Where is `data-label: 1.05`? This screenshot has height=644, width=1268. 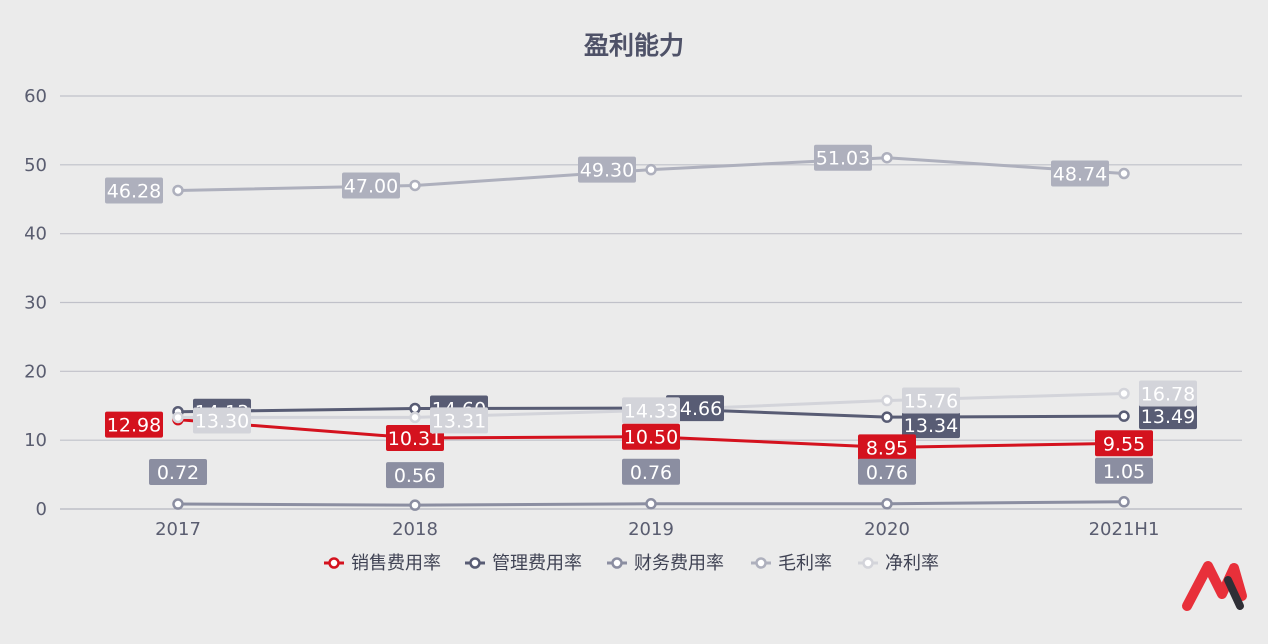
data-label: 1.05 is located at coordinates (1124, 470).